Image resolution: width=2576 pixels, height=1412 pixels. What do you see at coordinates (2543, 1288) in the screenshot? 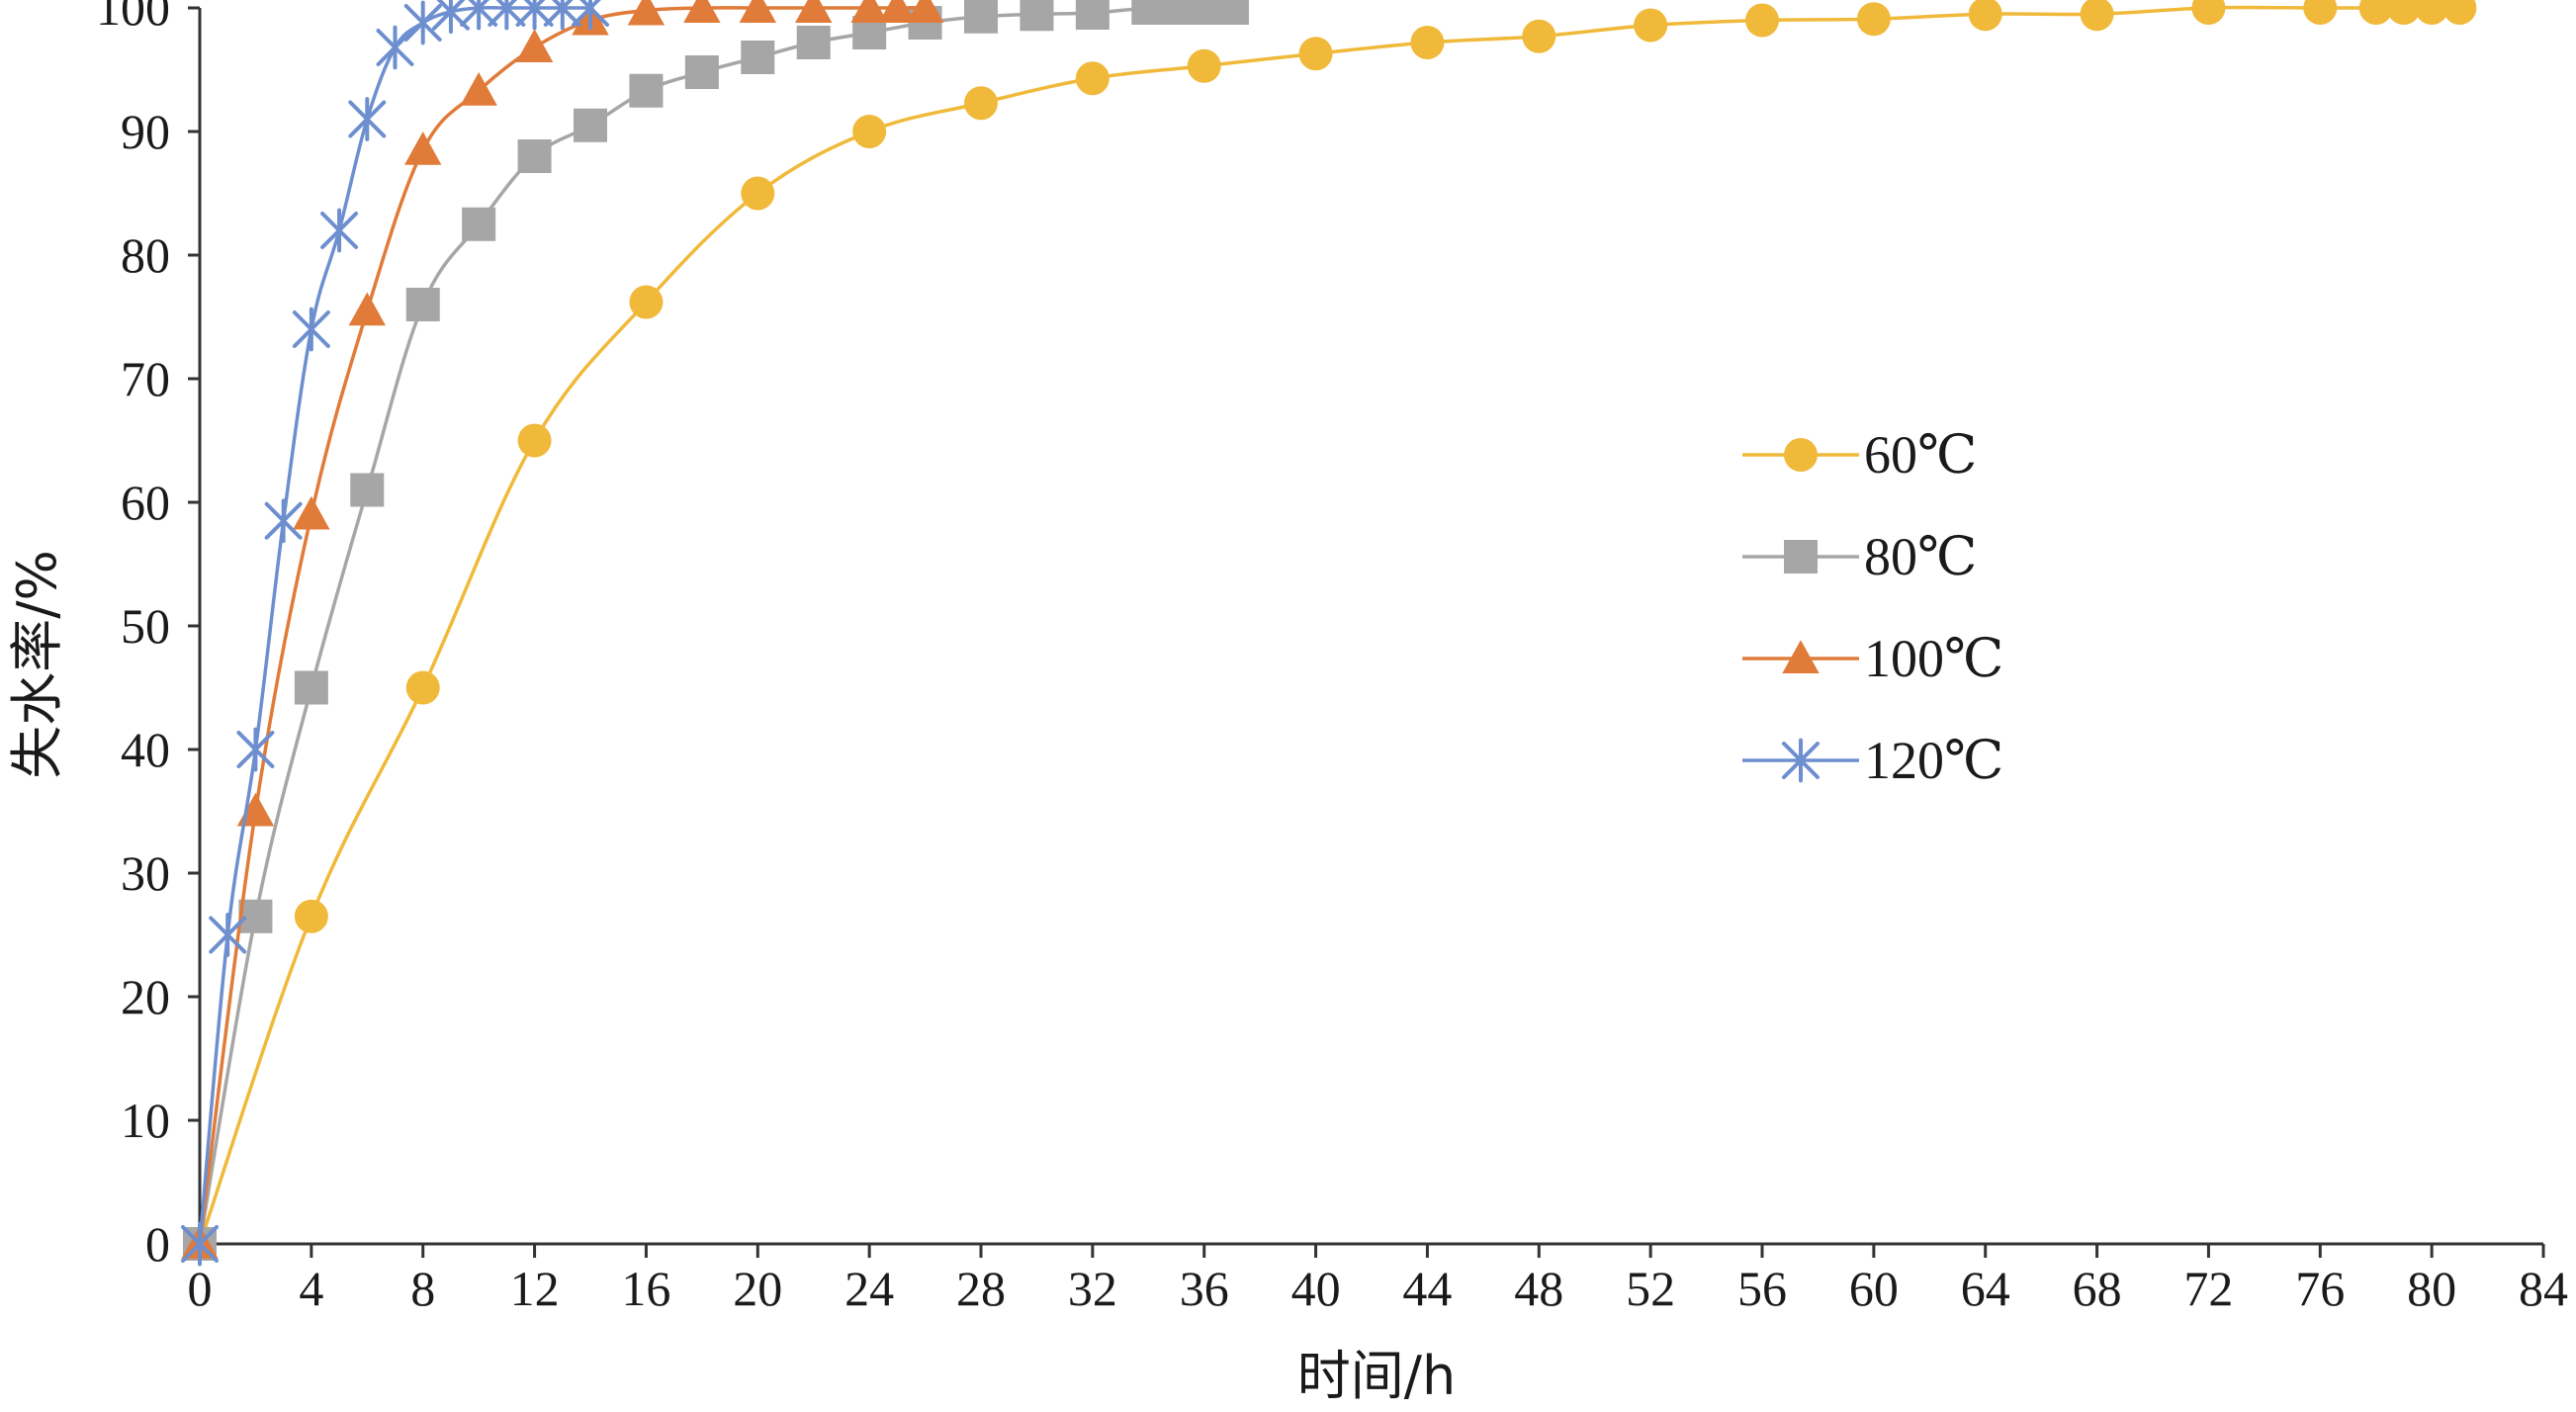
I see `x-tick-label: 84` at bounding box center [2543, 1288].